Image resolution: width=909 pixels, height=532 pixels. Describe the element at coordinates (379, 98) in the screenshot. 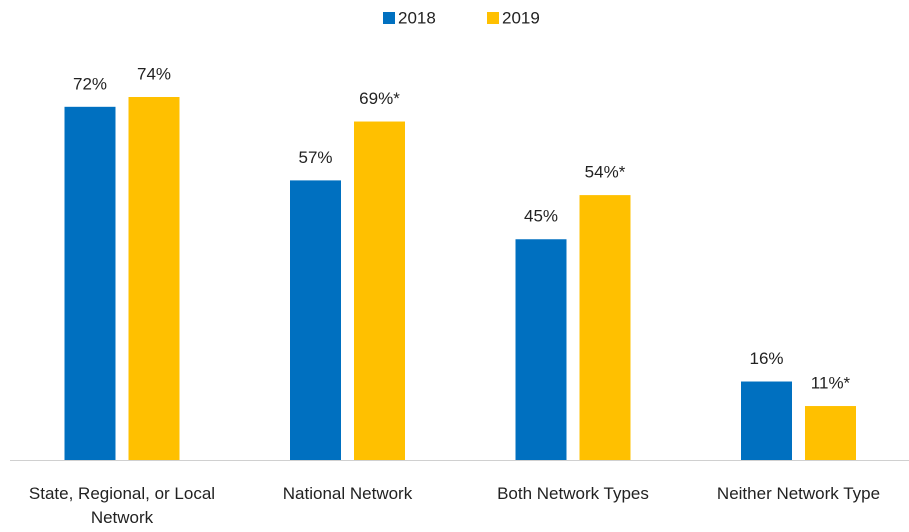

I see `data-label: 69%*` at that location.